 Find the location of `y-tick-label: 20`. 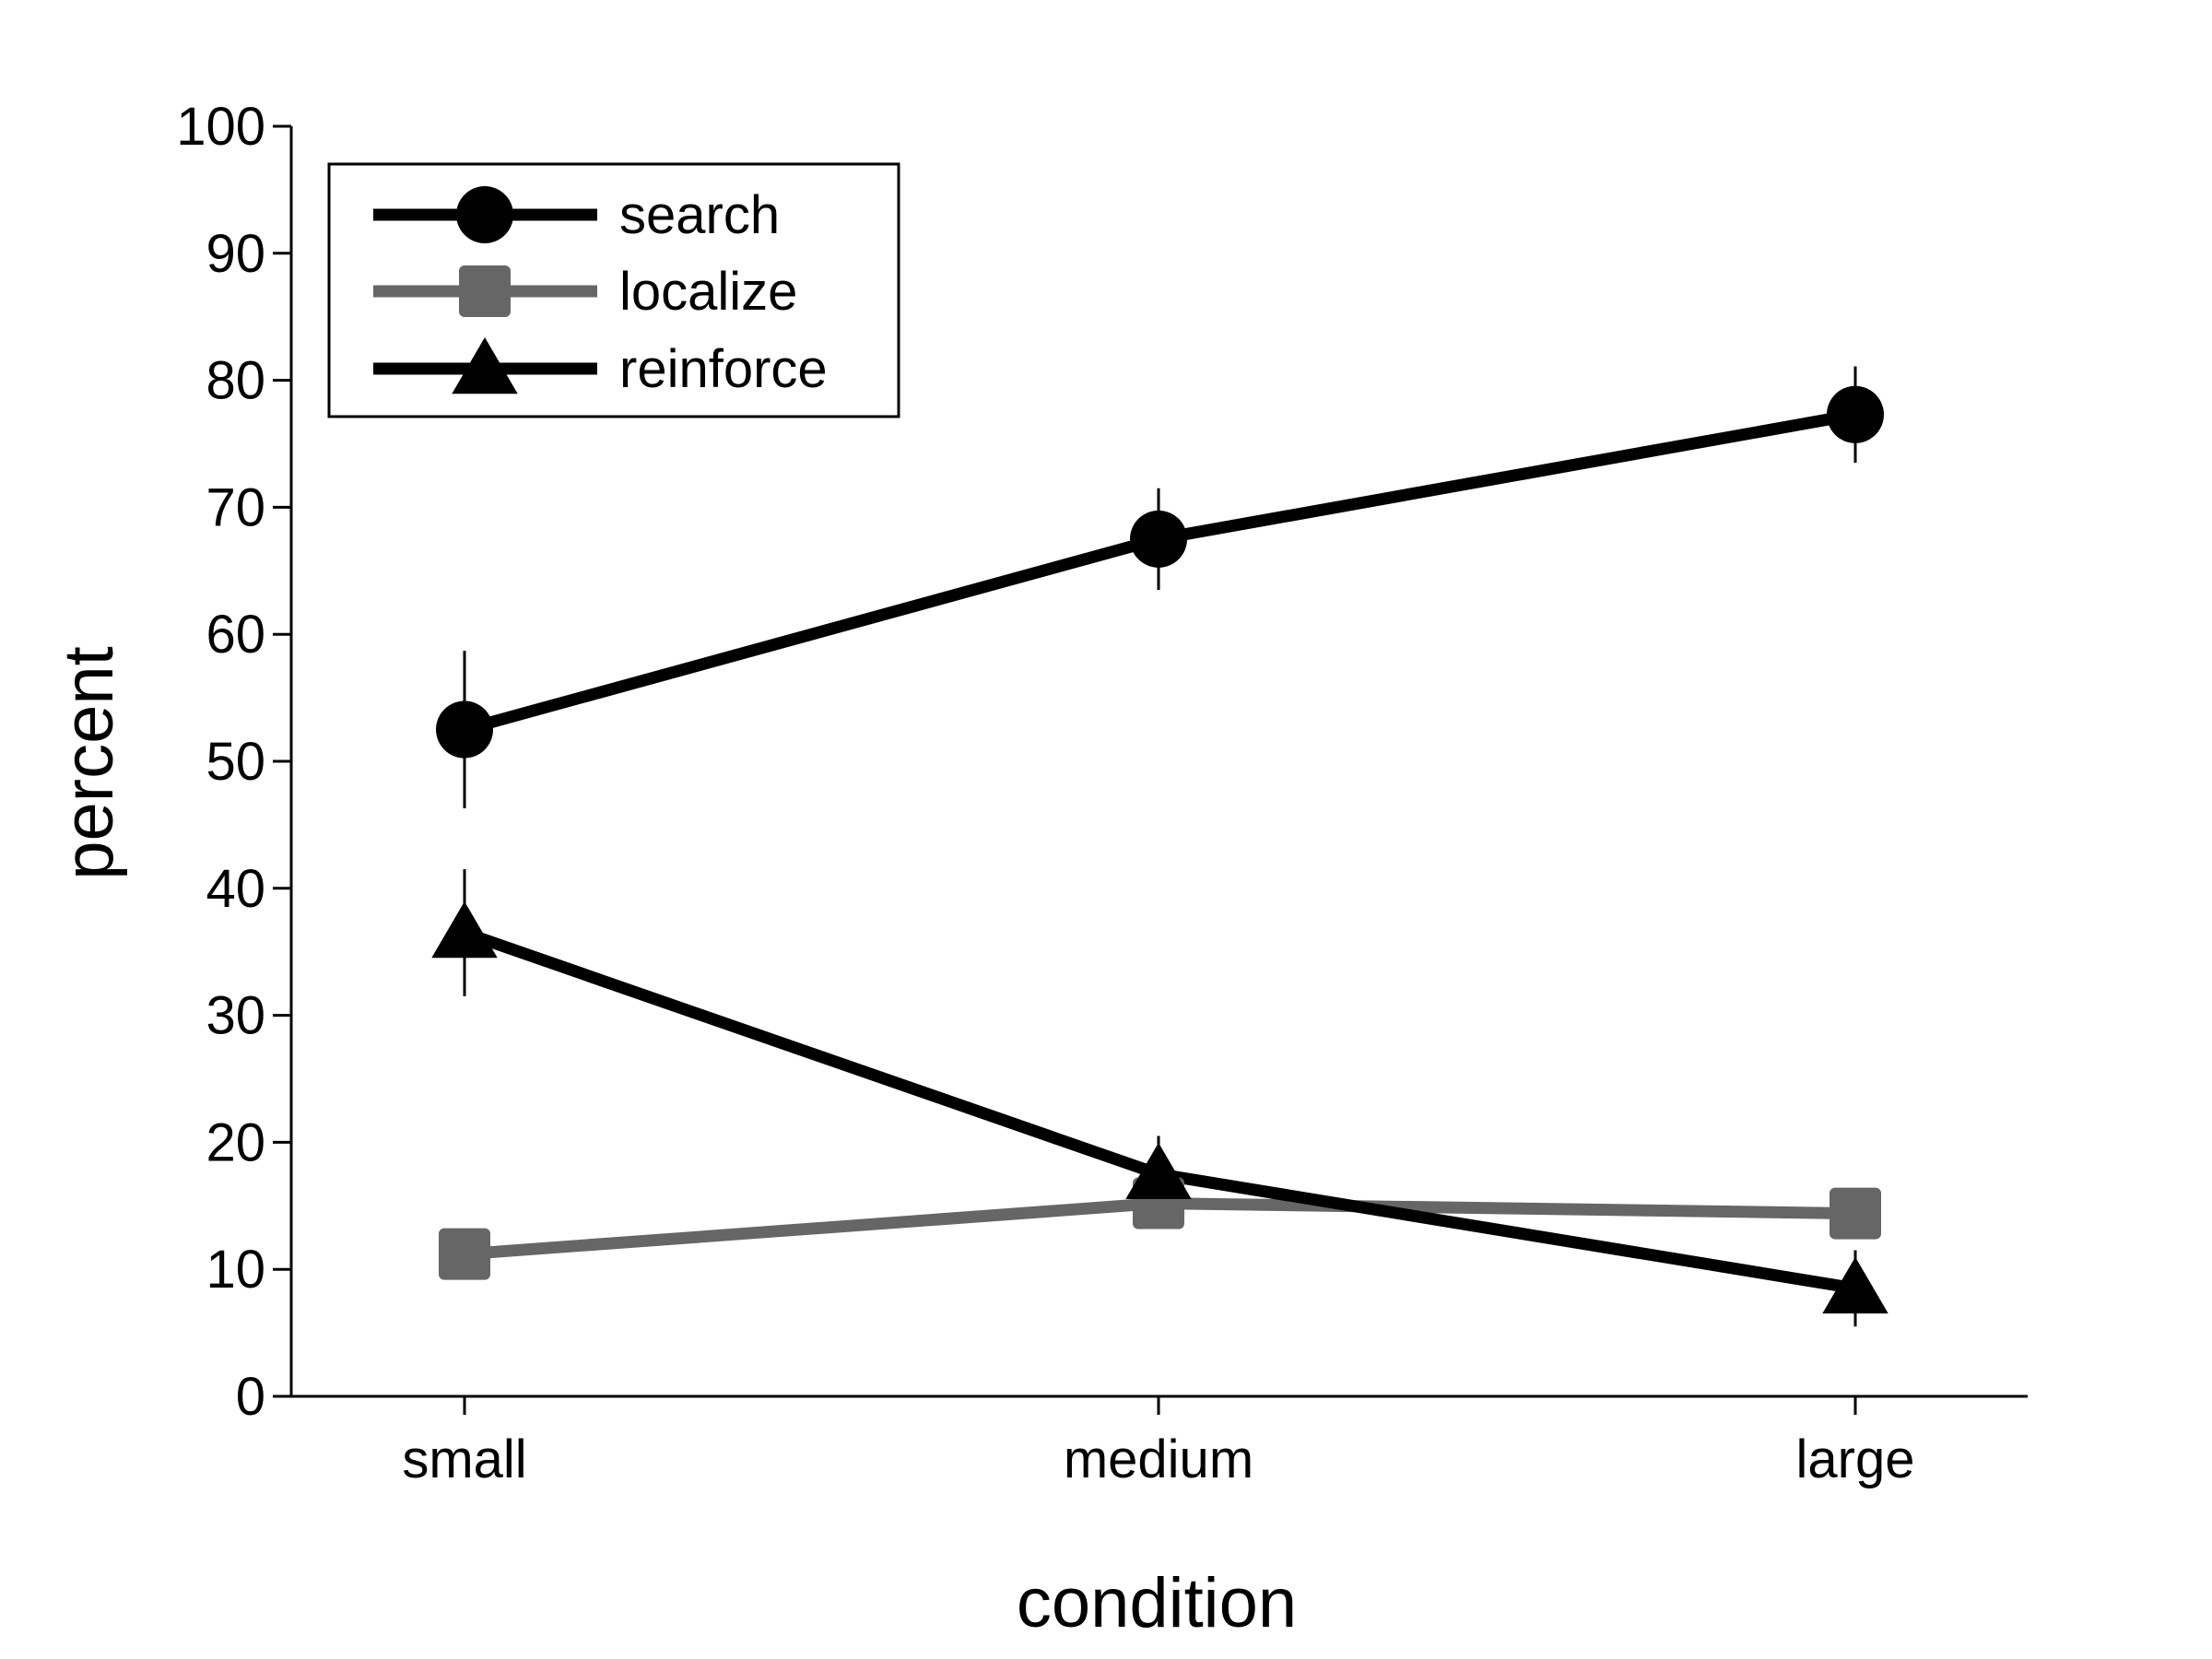

y-tick-label: 20 is located at coordinates (235, 1142).